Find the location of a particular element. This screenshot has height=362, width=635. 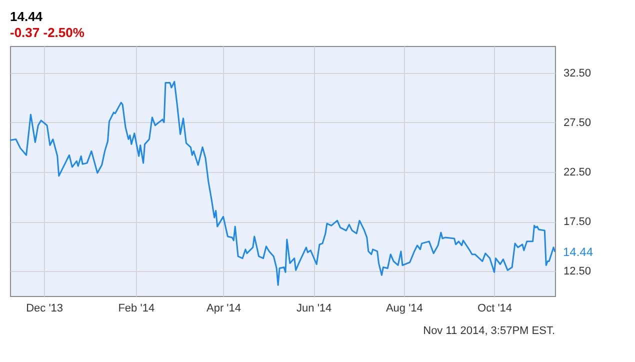

text: Nov 11 2014, 3:57PM EST. is located at coordinates (489, 331).